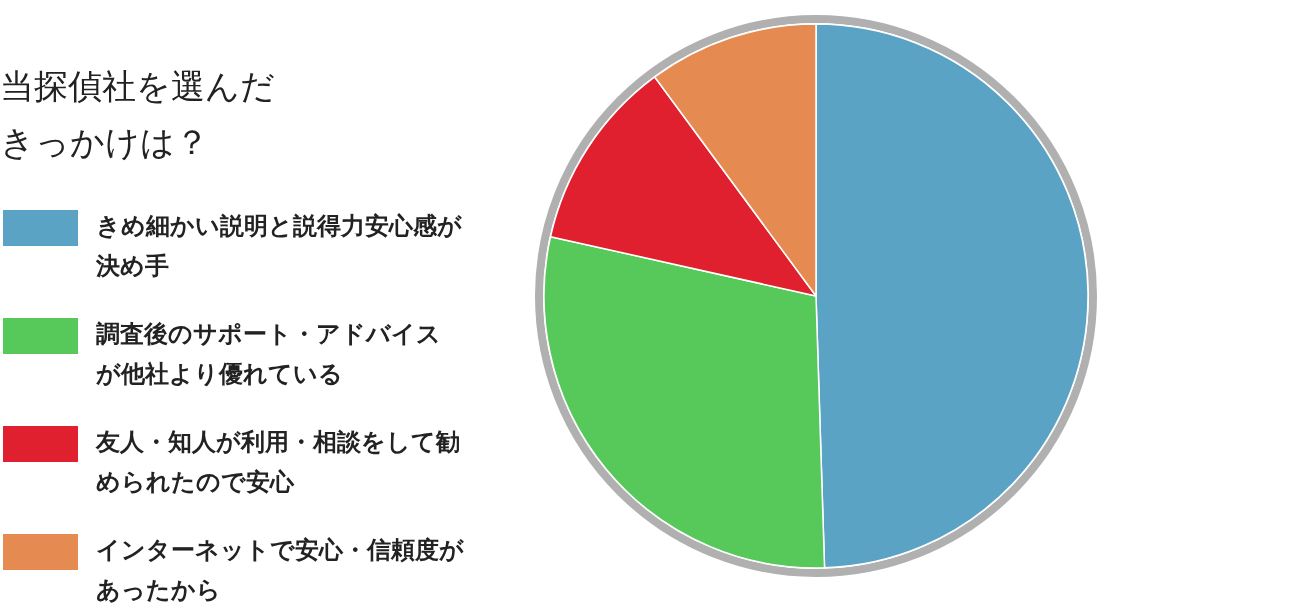  Describe the element at coordinates (278, 462) in the screenshot. I see `legend-label: 友人・知人が利用・相談をして勧められたので安心` at that location.